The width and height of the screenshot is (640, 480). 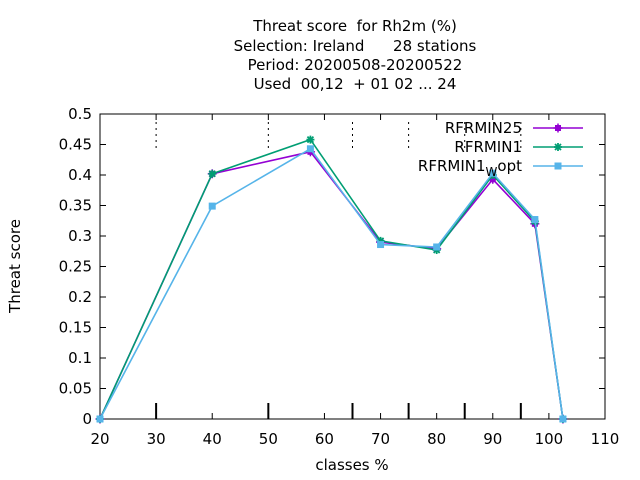 I want to click on x-tick-label: 110, so click(x=605, y=439).